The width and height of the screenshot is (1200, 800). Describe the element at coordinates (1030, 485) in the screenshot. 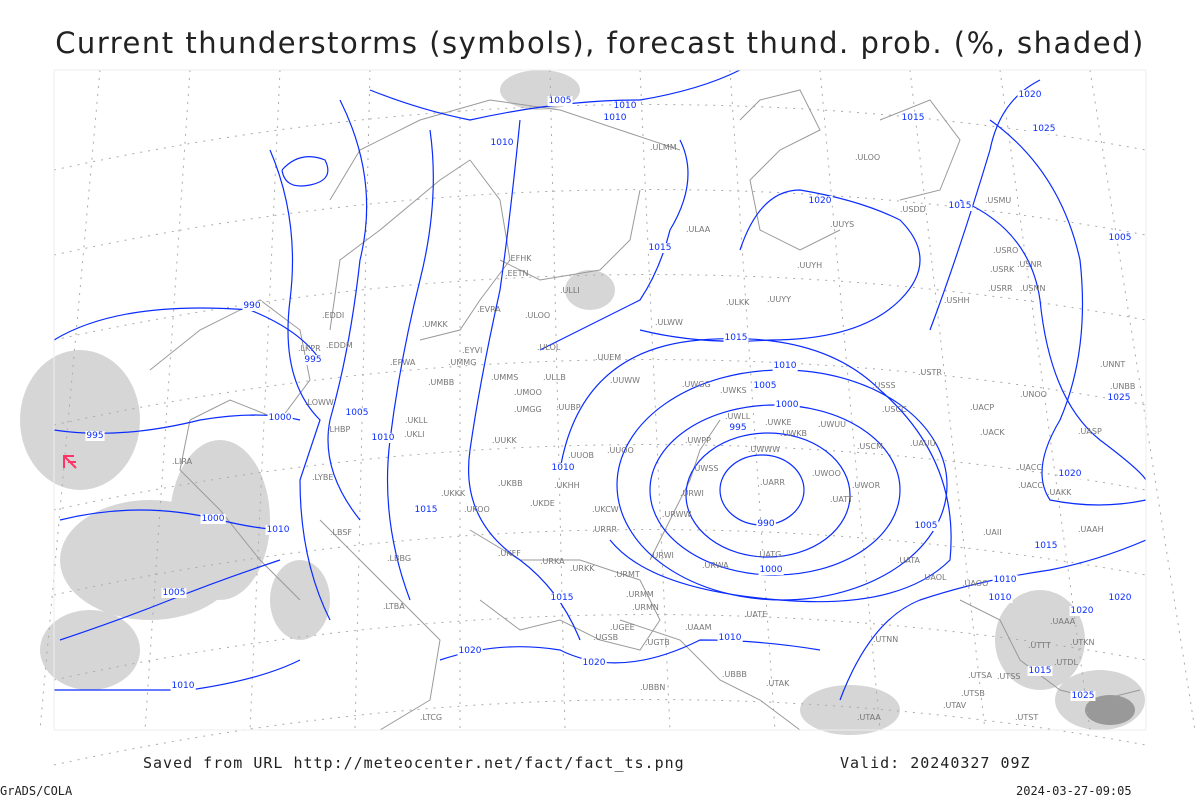

I see `station-label: .UACC` at that location.